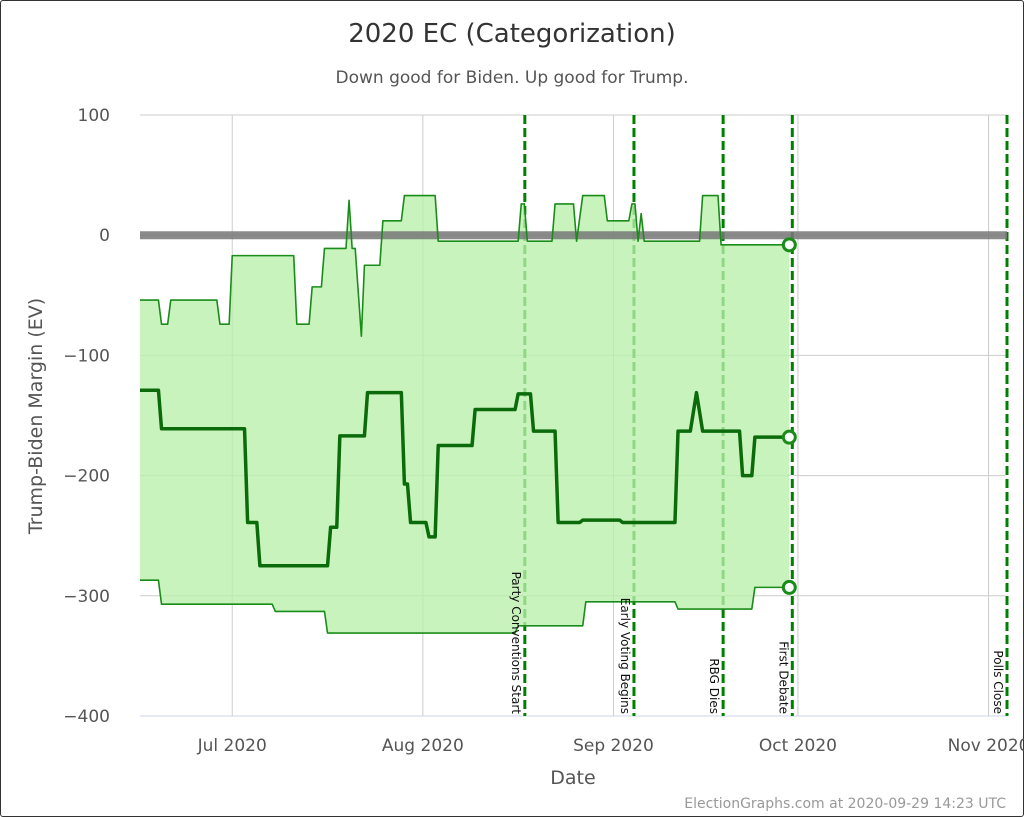 The width and height of the screenshot is (1024, 817). What do you see at coordinates (94, 116) in the screenshot?
I see `y-tick-label: 100` at bounding box center [94, 116].